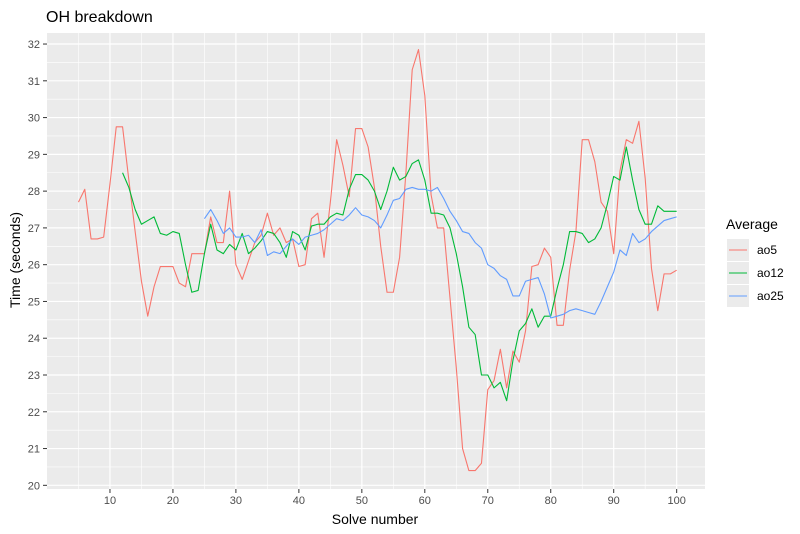  I want to click on legend-label: ao25, so click(770, 296).